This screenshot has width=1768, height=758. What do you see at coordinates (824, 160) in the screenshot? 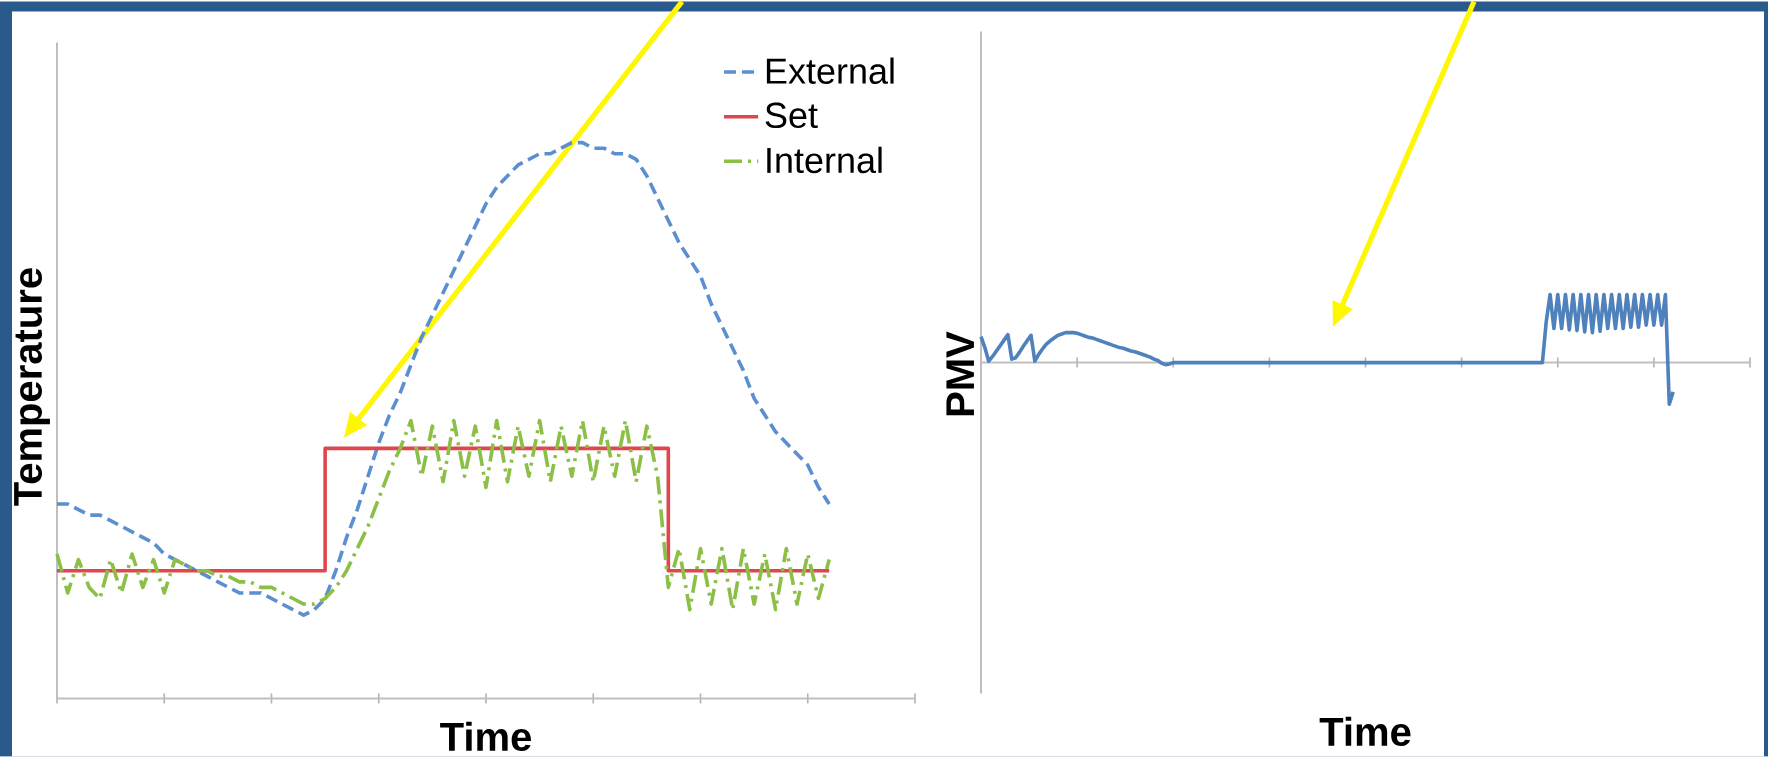
I see `legend-label: Internal` at bounding box center [824, 160].